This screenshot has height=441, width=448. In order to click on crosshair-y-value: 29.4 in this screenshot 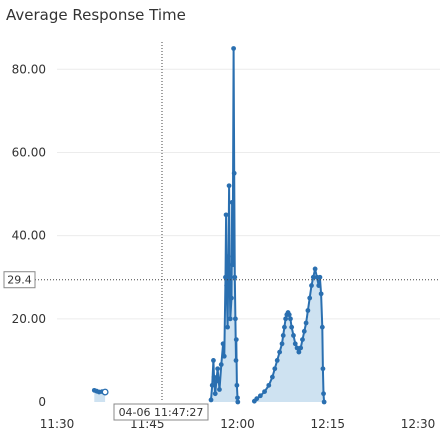, I will do `click(19, 280)`.